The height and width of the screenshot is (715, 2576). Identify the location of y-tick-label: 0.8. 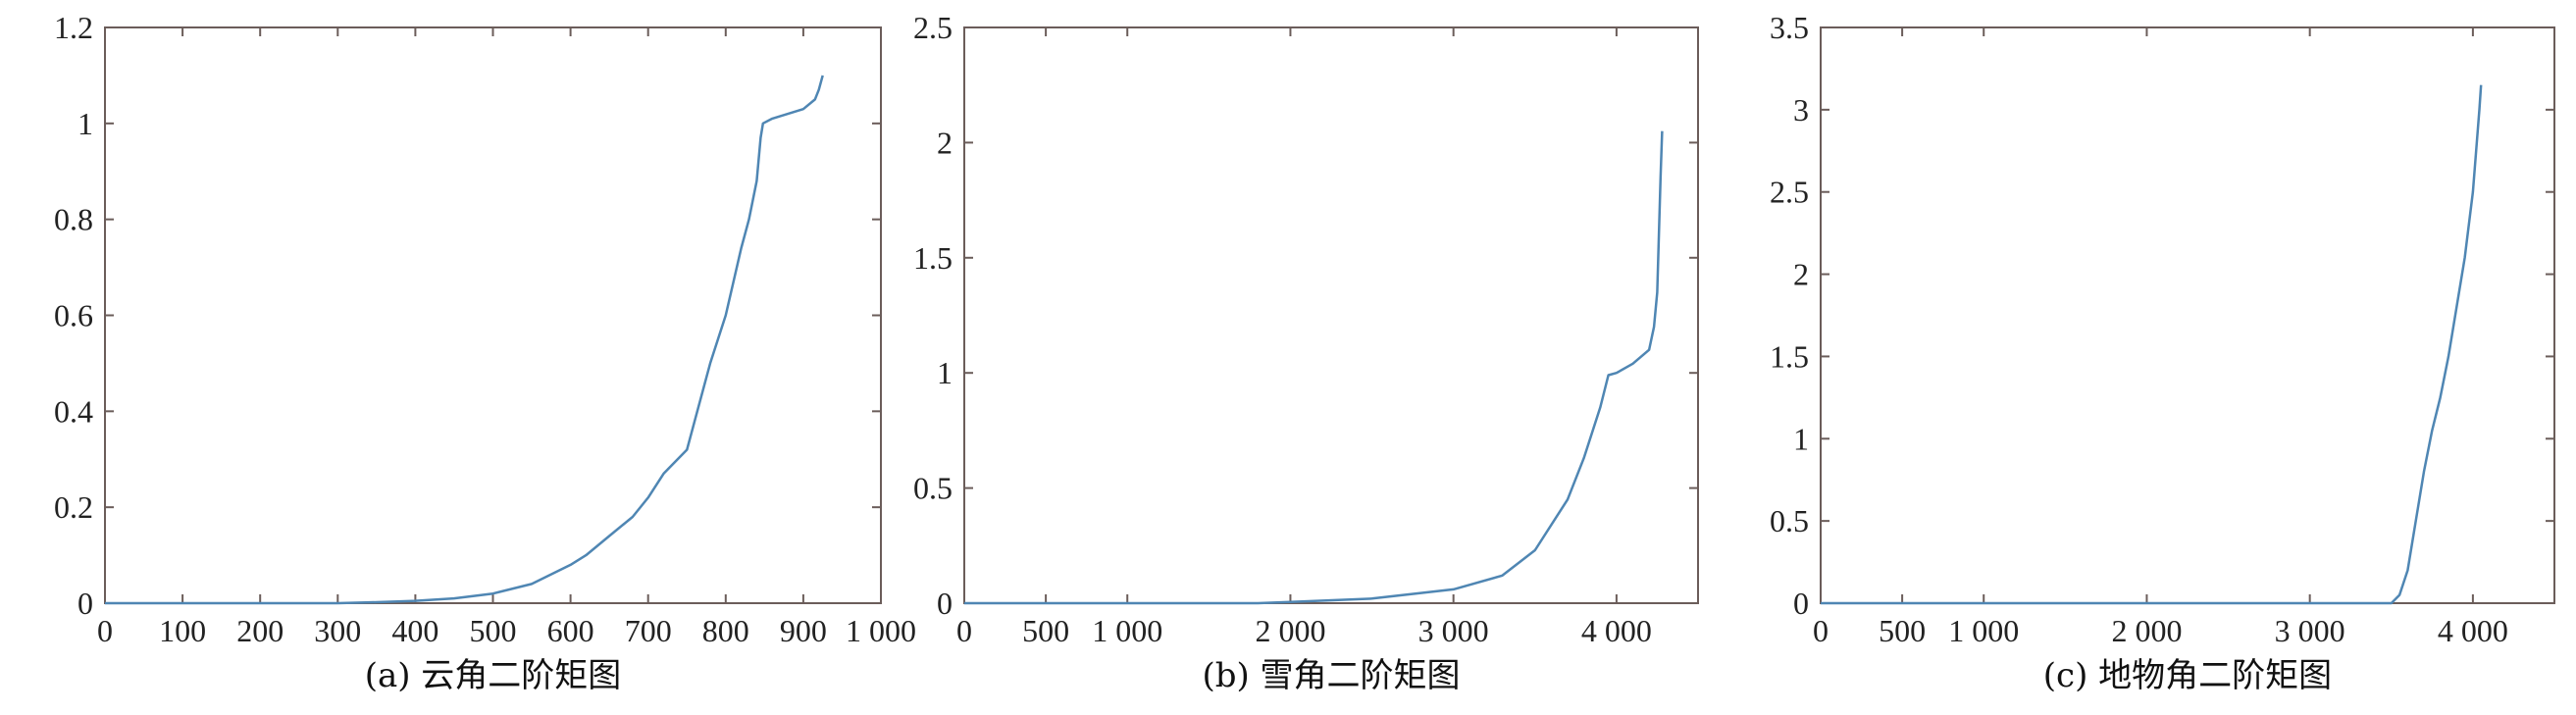
(73, 220).